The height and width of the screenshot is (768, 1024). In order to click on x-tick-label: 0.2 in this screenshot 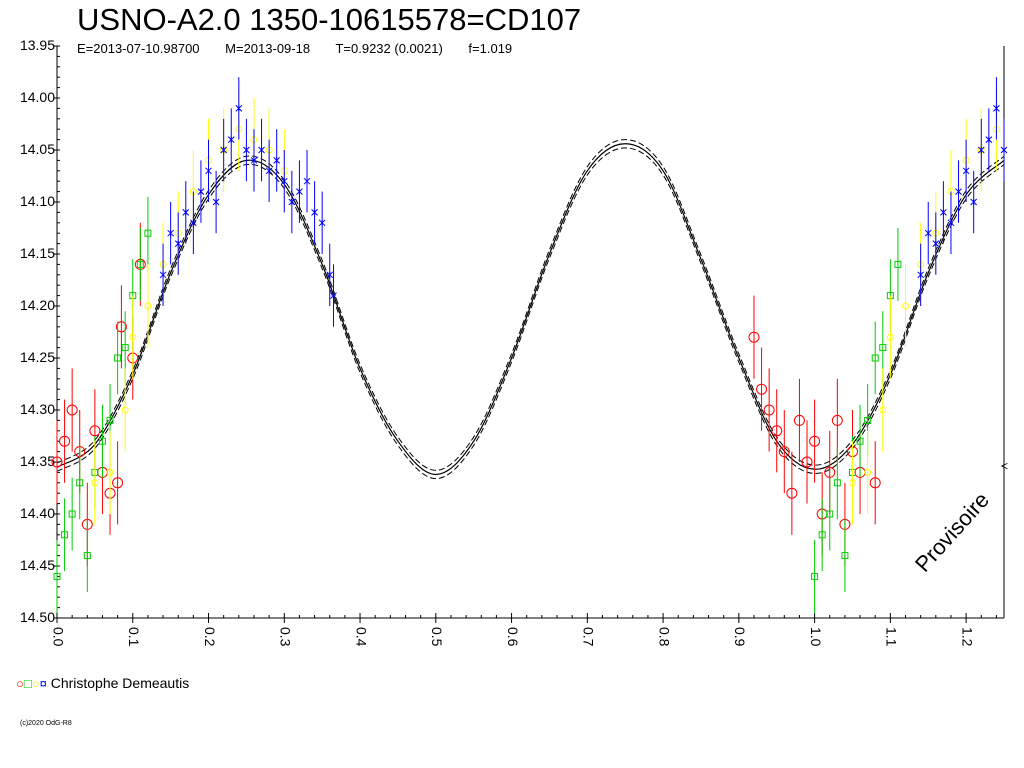, I will do `click(210, 637)`.